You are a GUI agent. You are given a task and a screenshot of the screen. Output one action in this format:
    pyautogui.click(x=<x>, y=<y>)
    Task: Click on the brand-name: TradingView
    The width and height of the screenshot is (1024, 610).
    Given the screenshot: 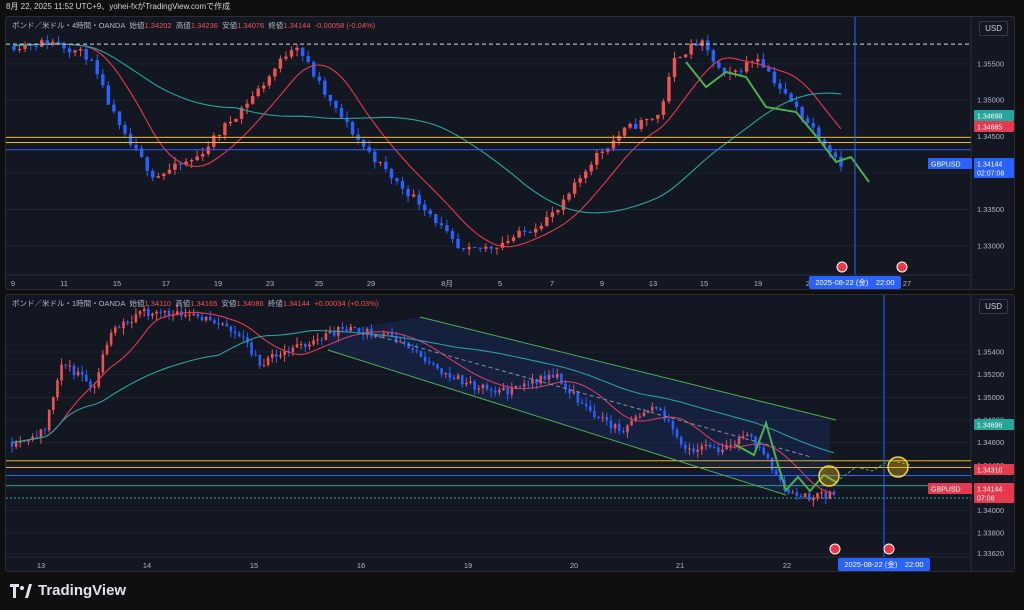 What is the action you would take?
    pyautogui.click(x=82, y=590)
    